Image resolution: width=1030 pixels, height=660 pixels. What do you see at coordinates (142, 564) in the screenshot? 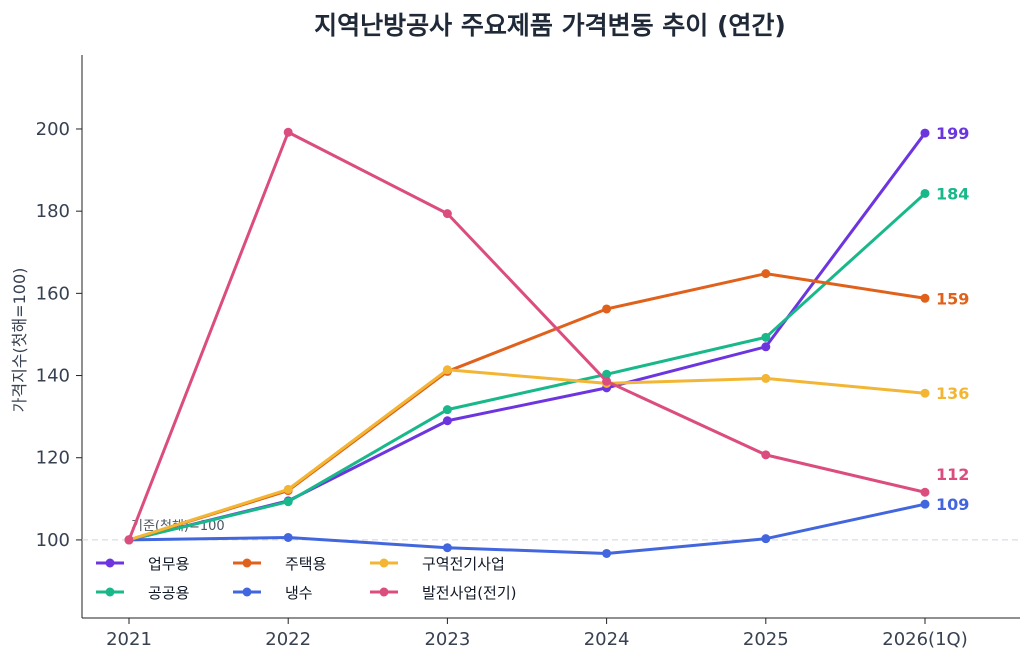
I see `legend-item: 업무용` at bounding box center [142, 564].